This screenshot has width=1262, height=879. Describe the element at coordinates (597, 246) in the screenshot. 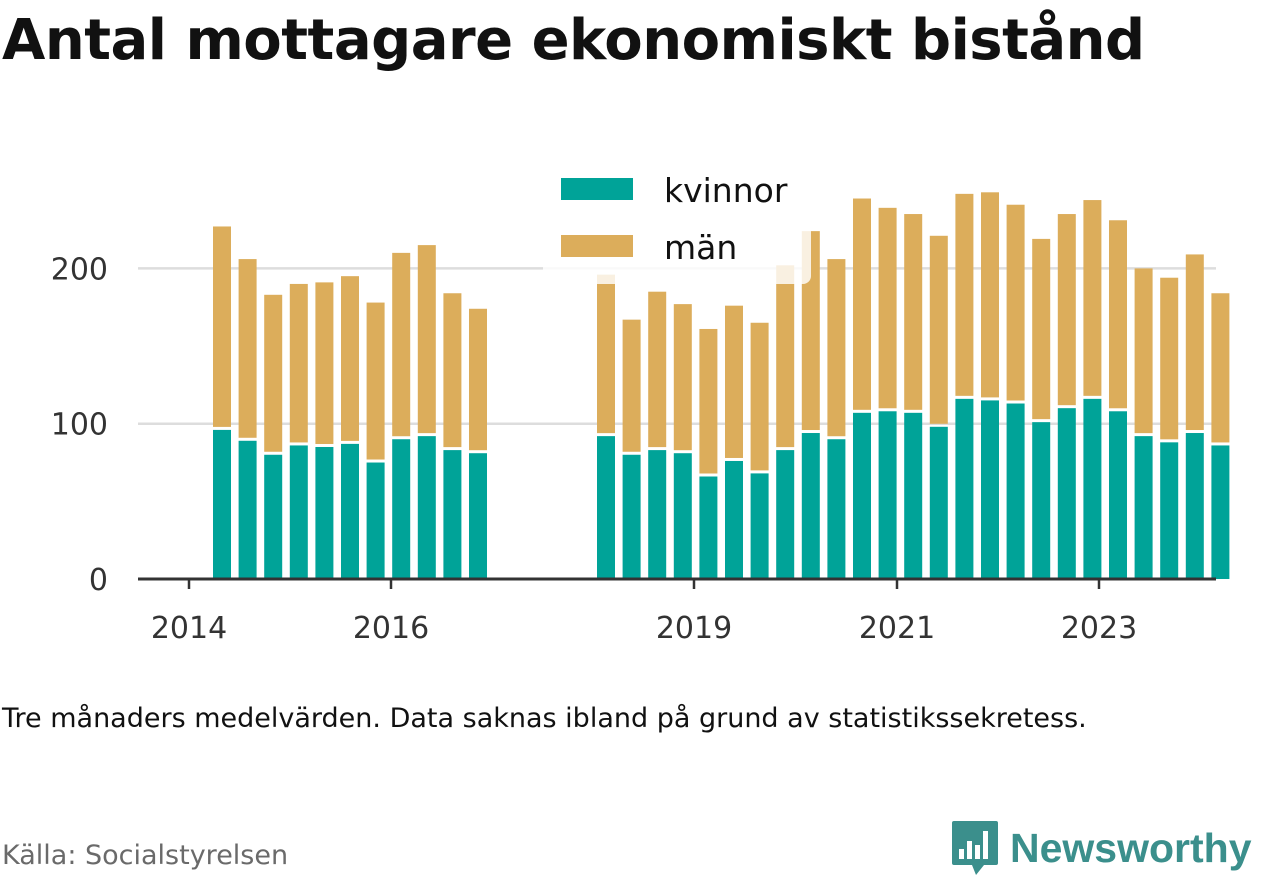

I see `legend-swatch-man` at that location.